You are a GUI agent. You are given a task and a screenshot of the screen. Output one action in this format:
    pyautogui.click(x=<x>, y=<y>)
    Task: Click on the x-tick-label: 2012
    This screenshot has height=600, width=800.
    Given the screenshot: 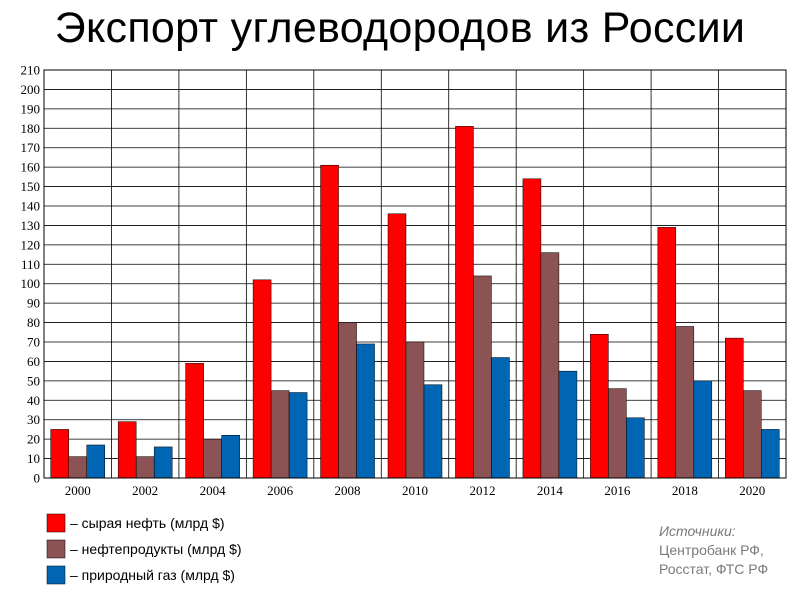 What is the action you would take?
    pyautogui.click(x=482, y=490)
    